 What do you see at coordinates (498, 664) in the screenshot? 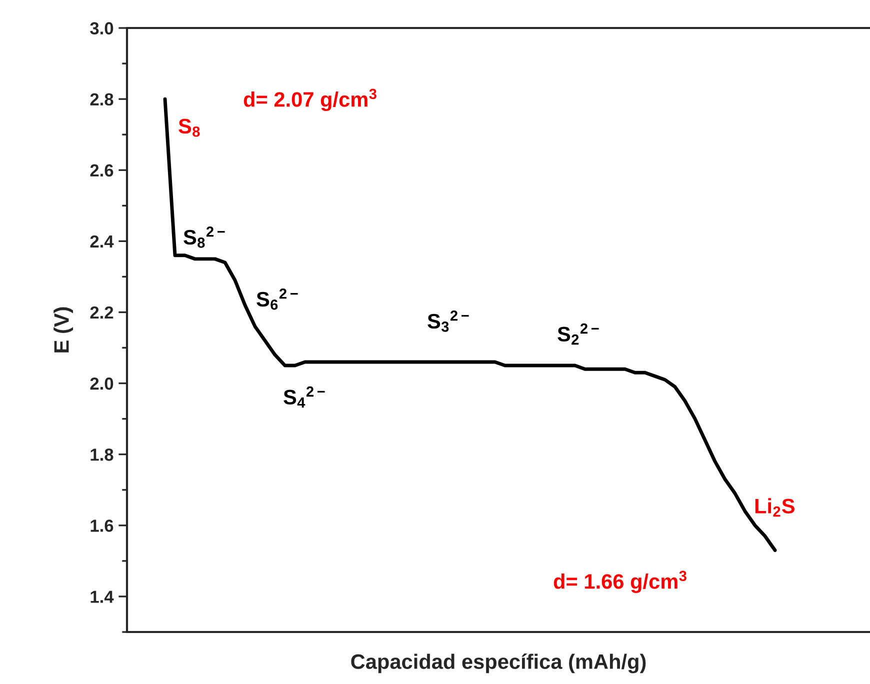
I see `x-axis-title: Capacidad específica (mAh/g)` at bounding box center [498, 664].